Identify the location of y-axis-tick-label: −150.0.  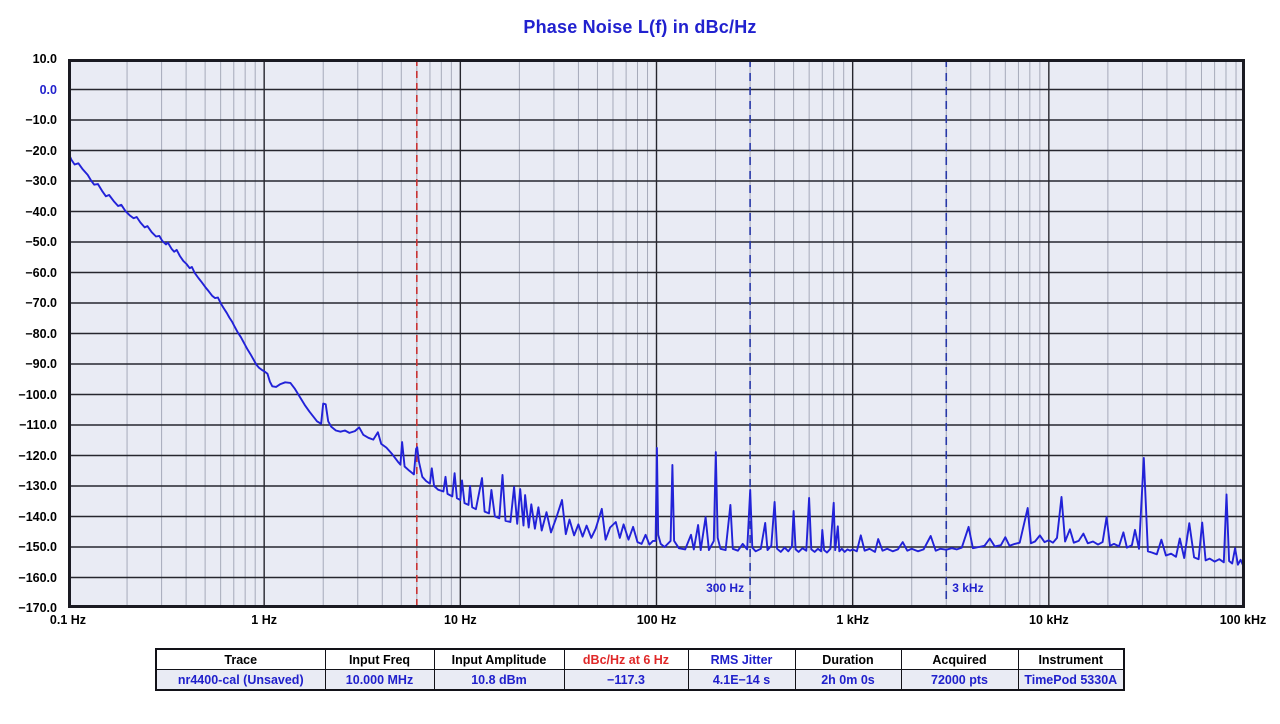
(37, 547).